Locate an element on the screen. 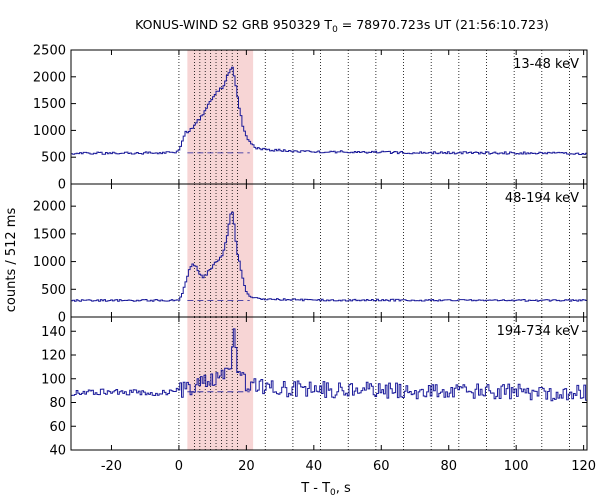  x-axis-label-rest: , s is located at coordinates (343, 488).